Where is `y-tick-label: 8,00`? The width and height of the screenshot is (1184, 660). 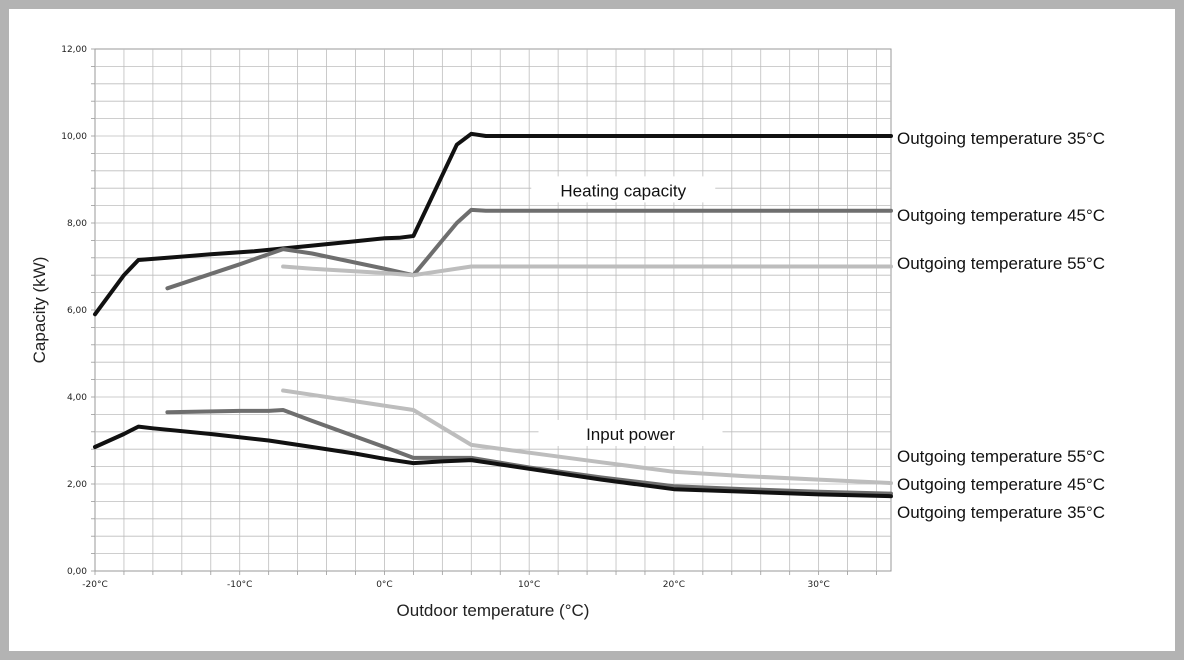
y-tick-label: 8,00 is located at coordinates (77, 224).